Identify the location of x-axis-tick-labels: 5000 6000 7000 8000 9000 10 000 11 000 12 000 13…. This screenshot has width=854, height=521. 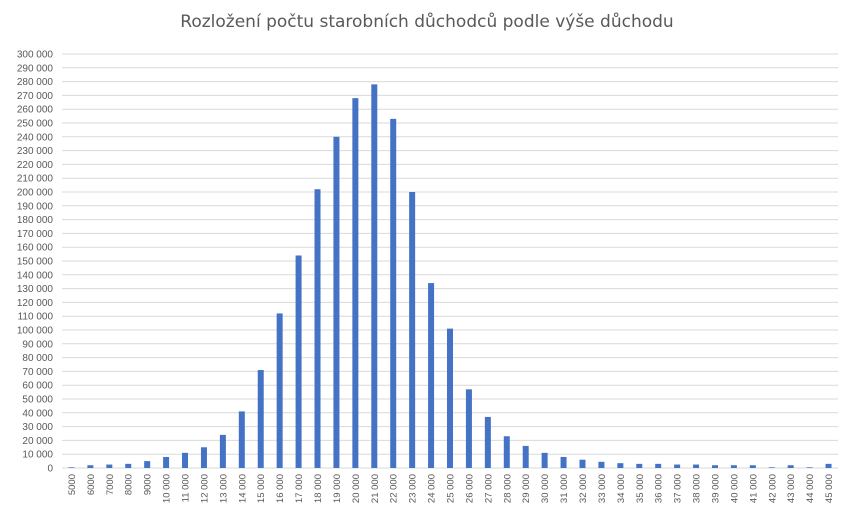
(451, 488).